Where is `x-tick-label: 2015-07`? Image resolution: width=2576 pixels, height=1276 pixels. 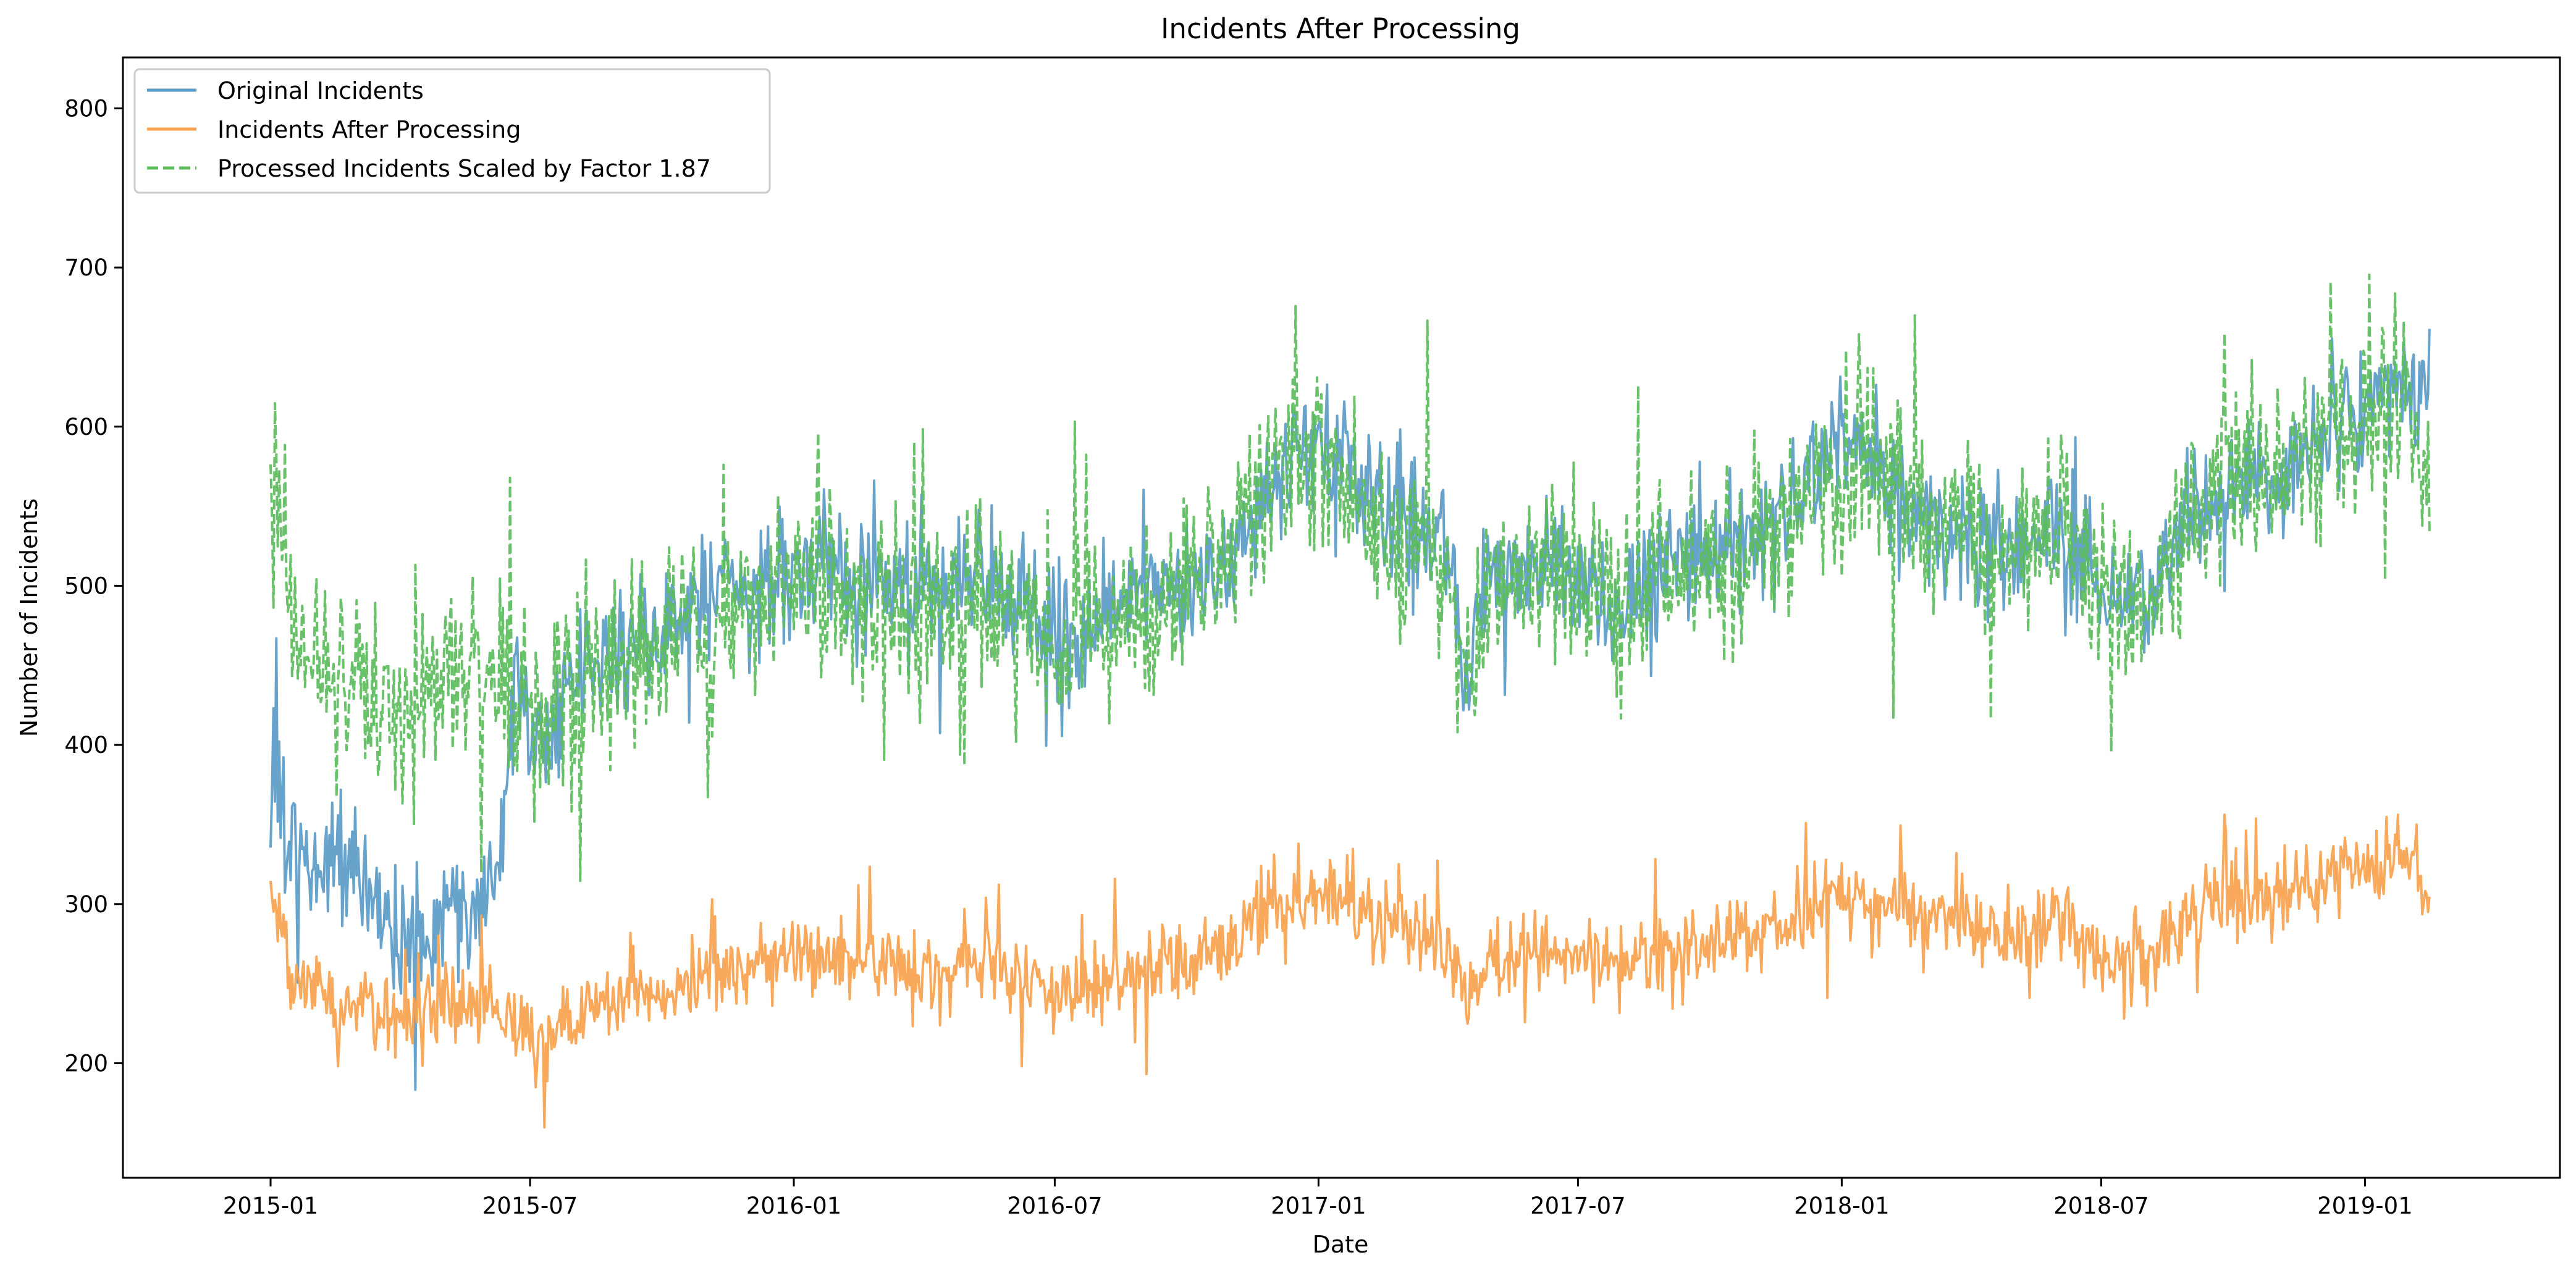
x-tick-label: 2015-07 is located at coordinates (530, 1206).